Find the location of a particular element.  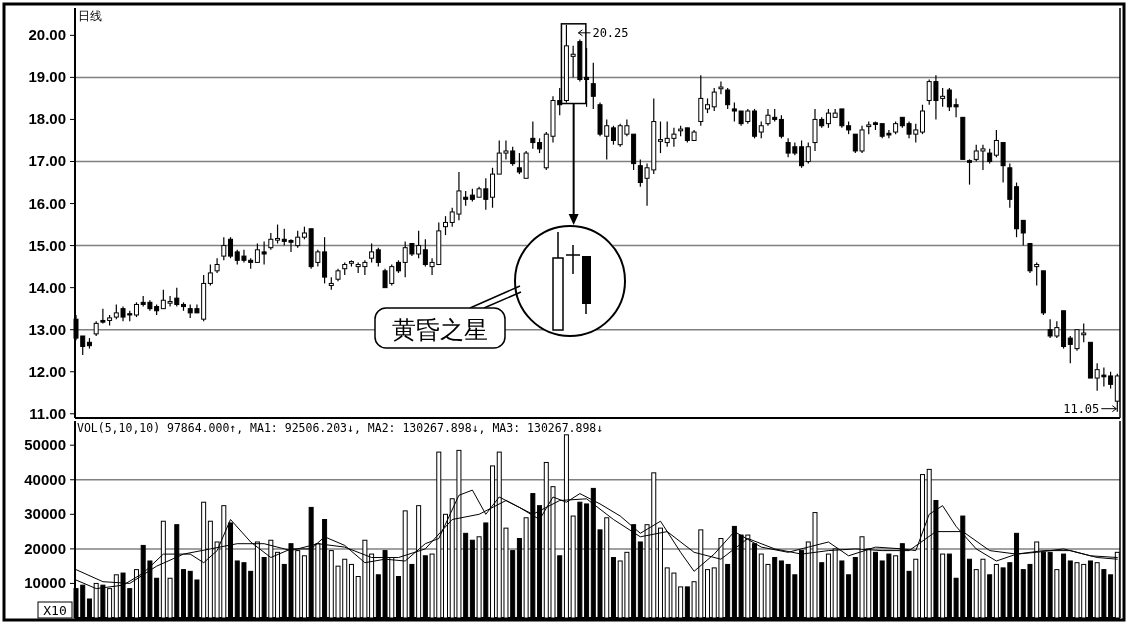

y-tick-label: 17.00 is located at coordinates (47, 161).